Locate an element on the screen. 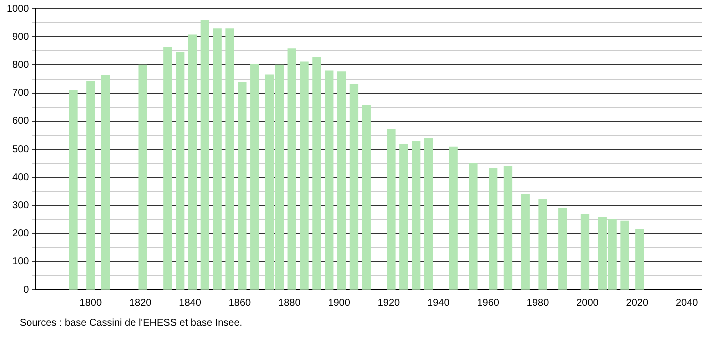  x-tick-label: 1980 is located at coordinates (538, 303).